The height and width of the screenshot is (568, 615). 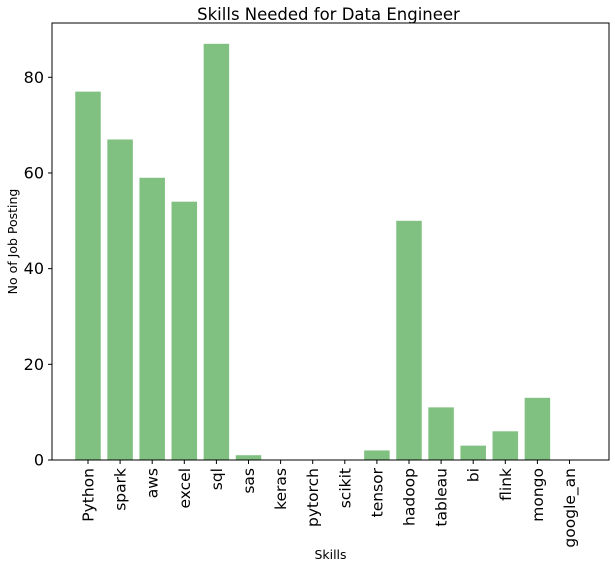 I want to click on x-tick-label: hadoop, so click(x=410, y=497).